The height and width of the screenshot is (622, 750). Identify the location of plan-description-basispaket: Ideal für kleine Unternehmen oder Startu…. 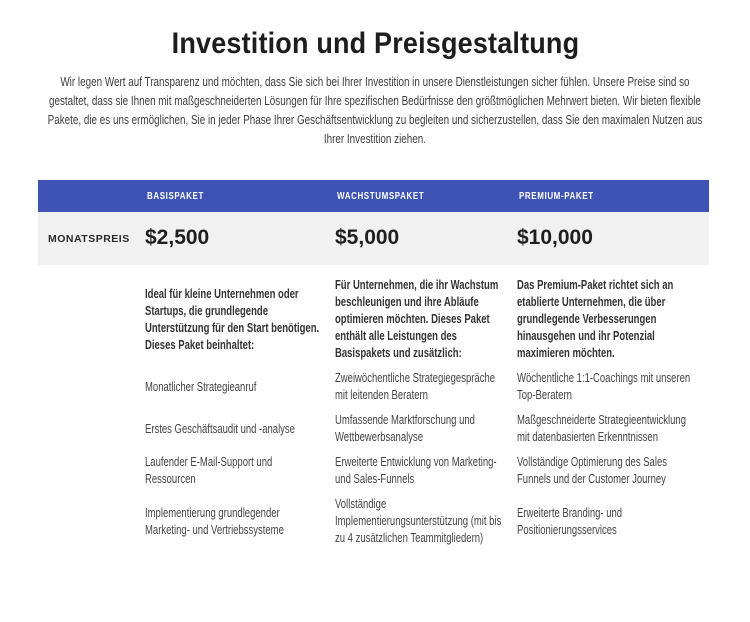
(240, 315).